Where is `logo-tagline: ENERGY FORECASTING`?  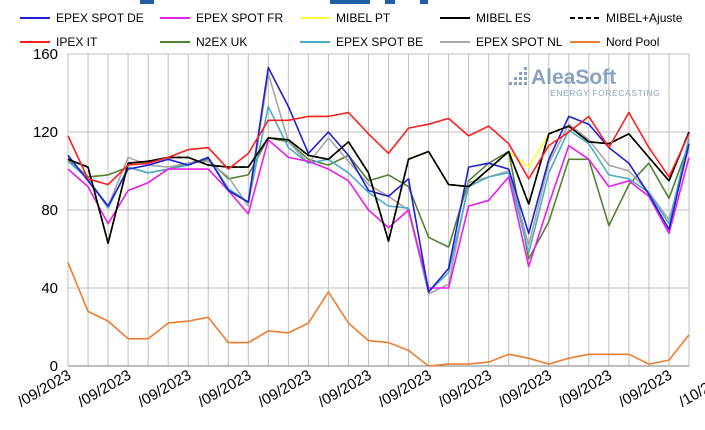
logo-tagline: ENERGY FORECASTING is located at coordinates (605, 93).